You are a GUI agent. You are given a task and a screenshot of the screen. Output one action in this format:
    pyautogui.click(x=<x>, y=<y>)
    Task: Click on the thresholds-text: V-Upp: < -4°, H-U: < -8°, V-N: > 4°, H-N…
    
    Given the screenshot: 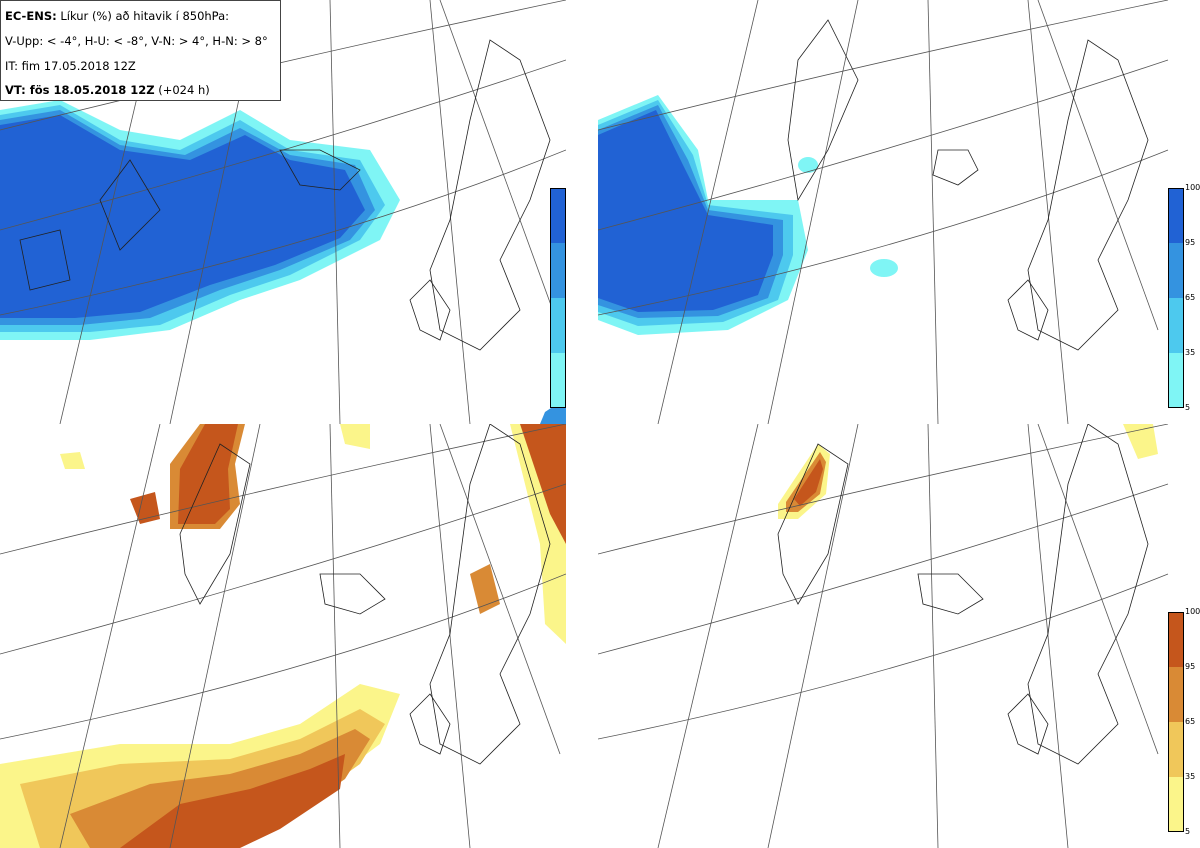 What is the action you would take?
    pyautogui.click(x=136, y=41)
    